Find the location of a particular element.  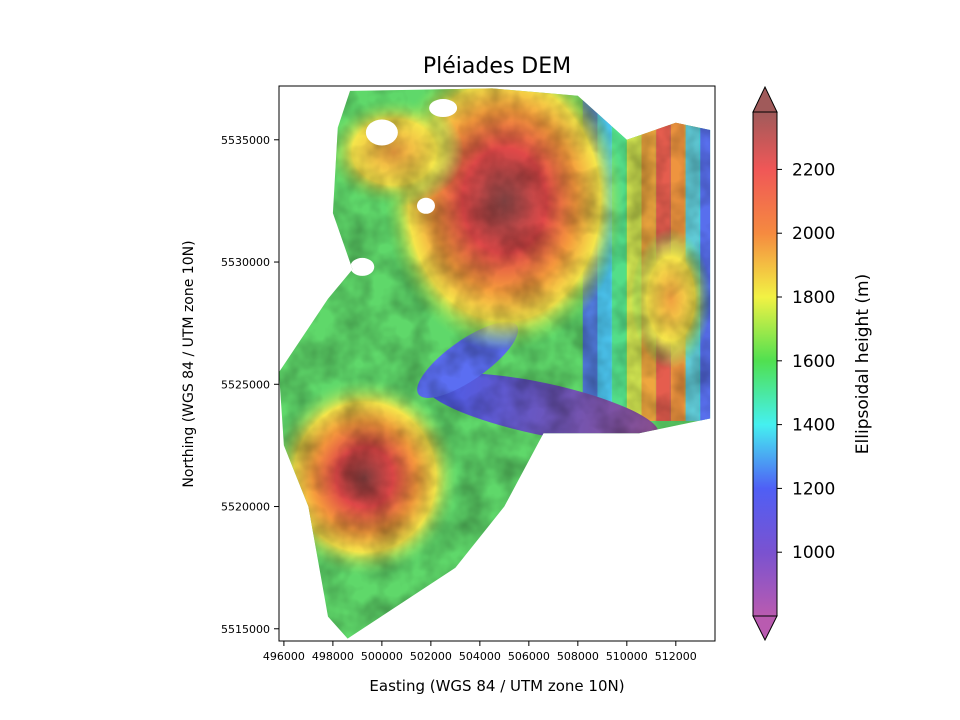

y-tick-label: 5520000 is located at coordinates (245, 507).